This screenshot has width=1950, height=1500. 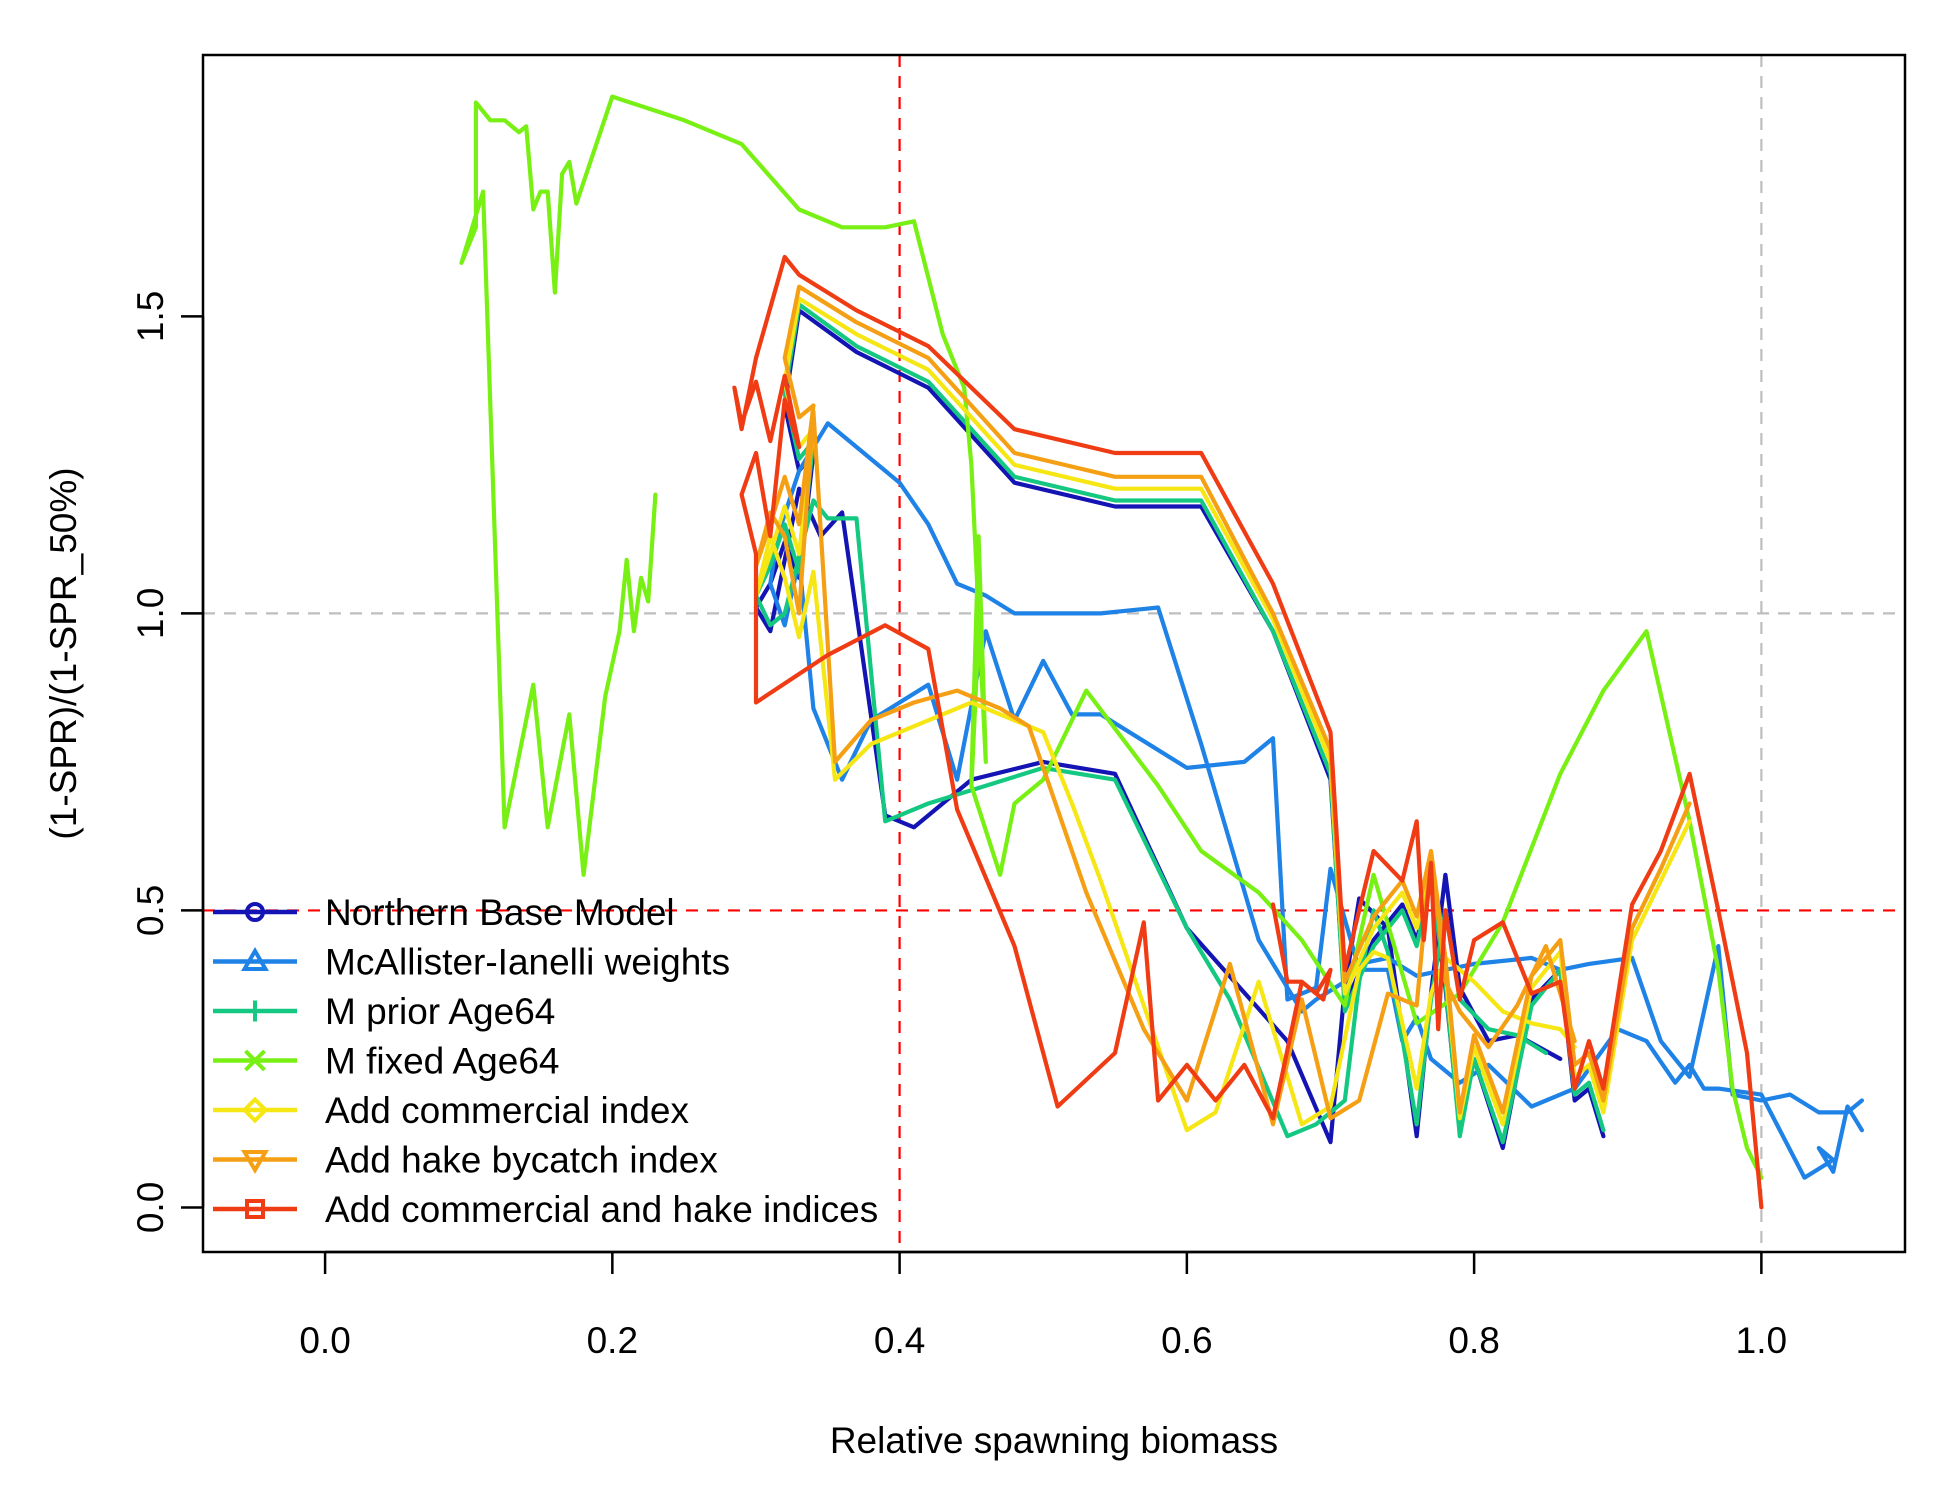 I want to click on legend-item-2: McAllister-Ianelli weights, so click(x=471, y=961).